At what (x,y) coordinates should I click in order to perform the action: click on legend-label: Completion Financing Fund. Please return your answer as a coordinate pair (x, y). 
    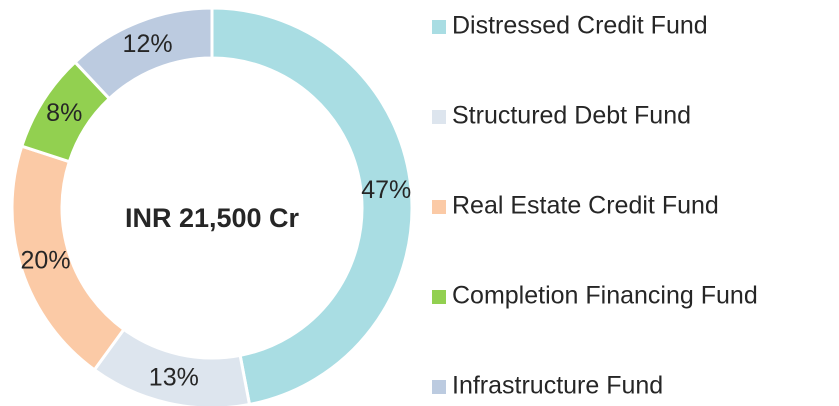
    Looking at the image, I should click on (605, 296).